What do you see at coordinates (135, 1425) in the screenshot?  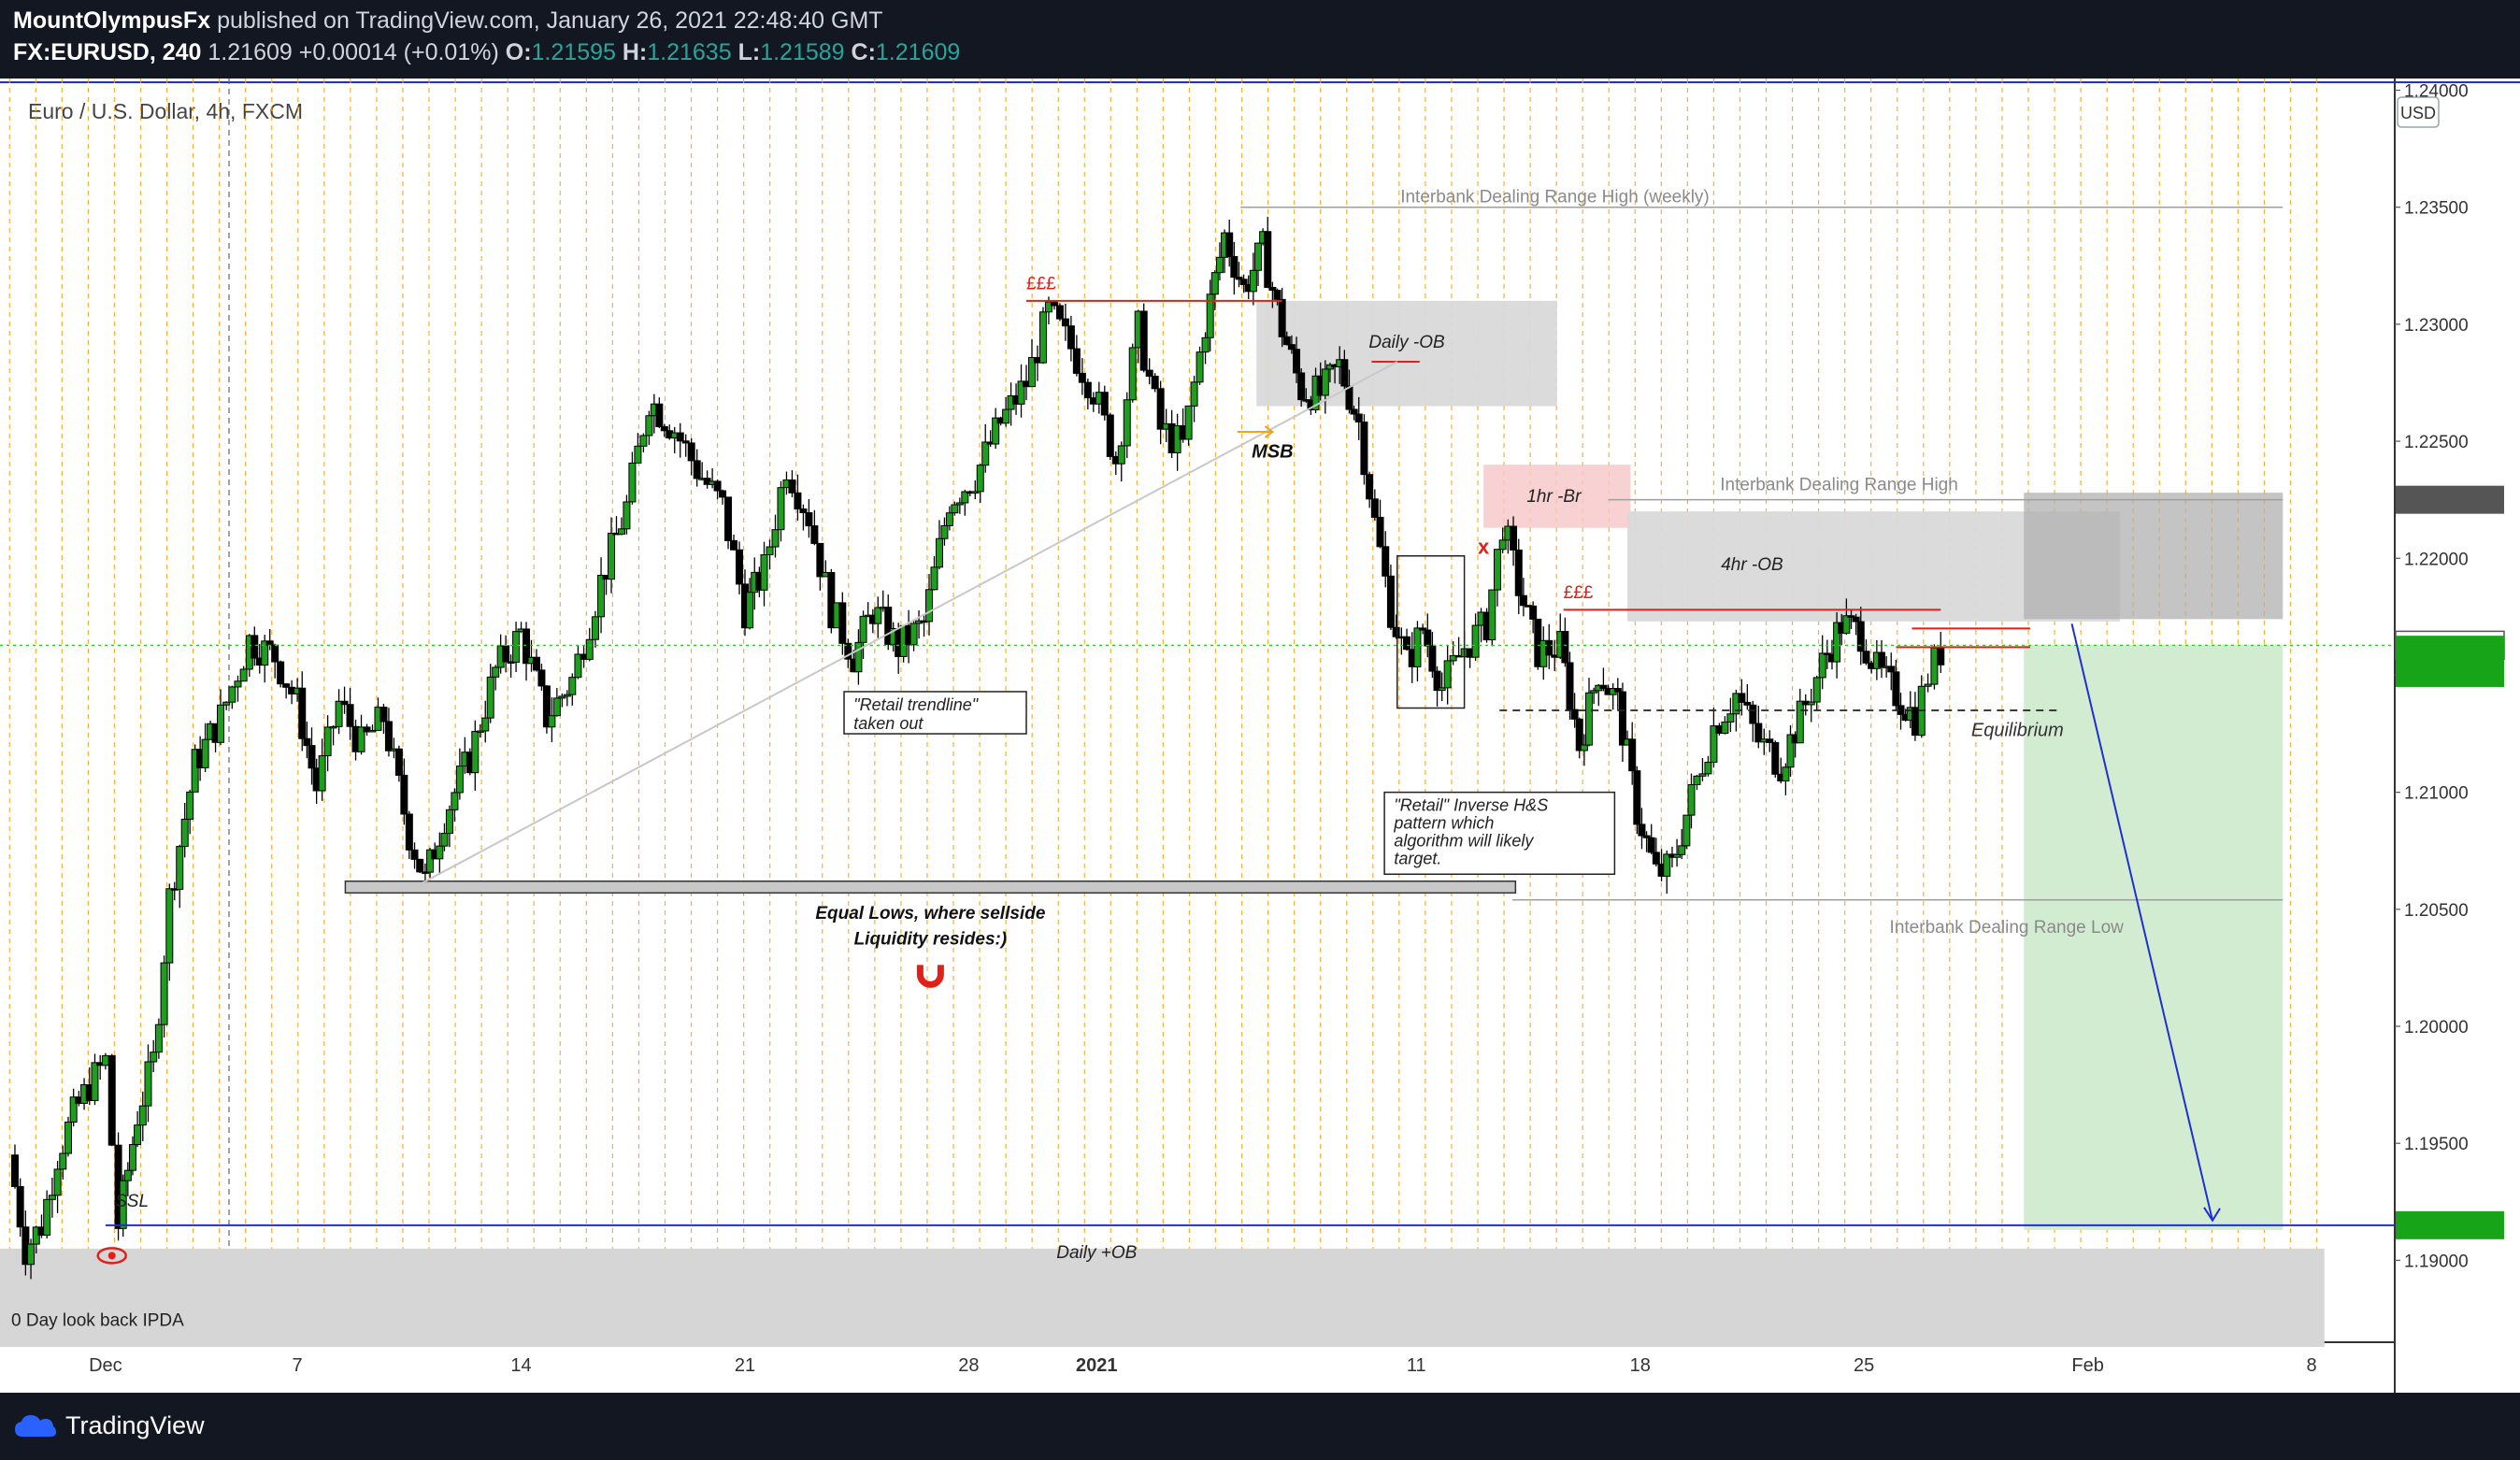 I see `tradingview-brand: TradingView` at bounding box center [135, 1425].